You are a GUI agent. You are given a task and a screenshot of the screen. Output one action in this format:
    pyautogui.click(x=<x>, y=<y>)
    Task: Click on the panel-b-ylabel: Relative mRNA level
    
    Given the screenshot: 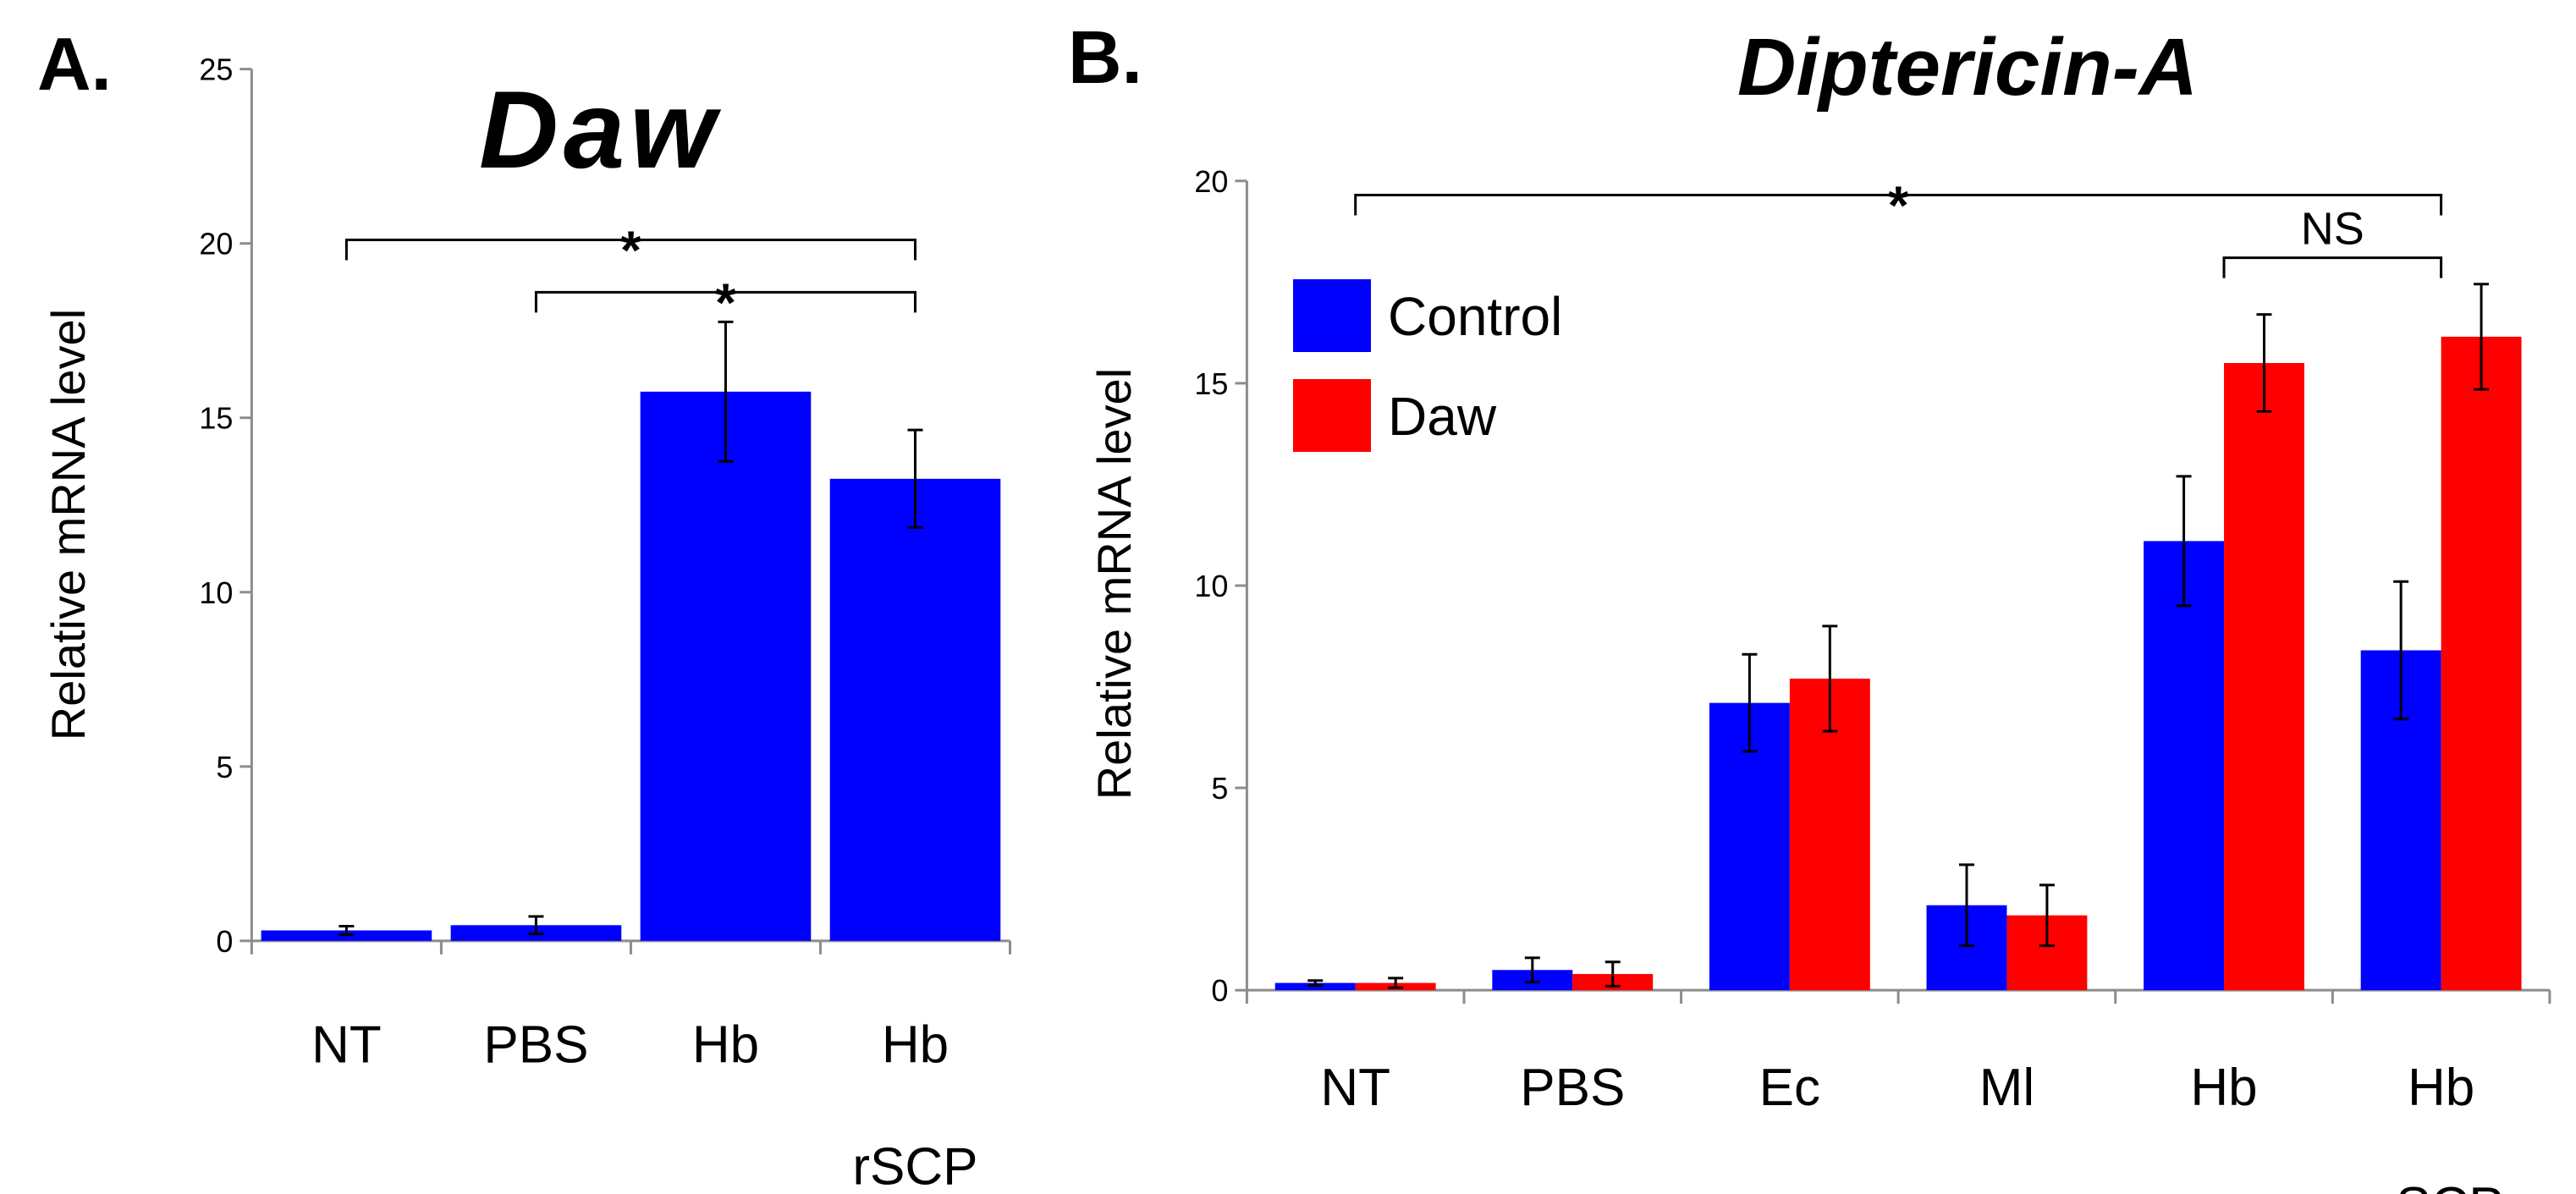 What is the action you would take?
    pyautogui.click(x=1114, y=584)
    